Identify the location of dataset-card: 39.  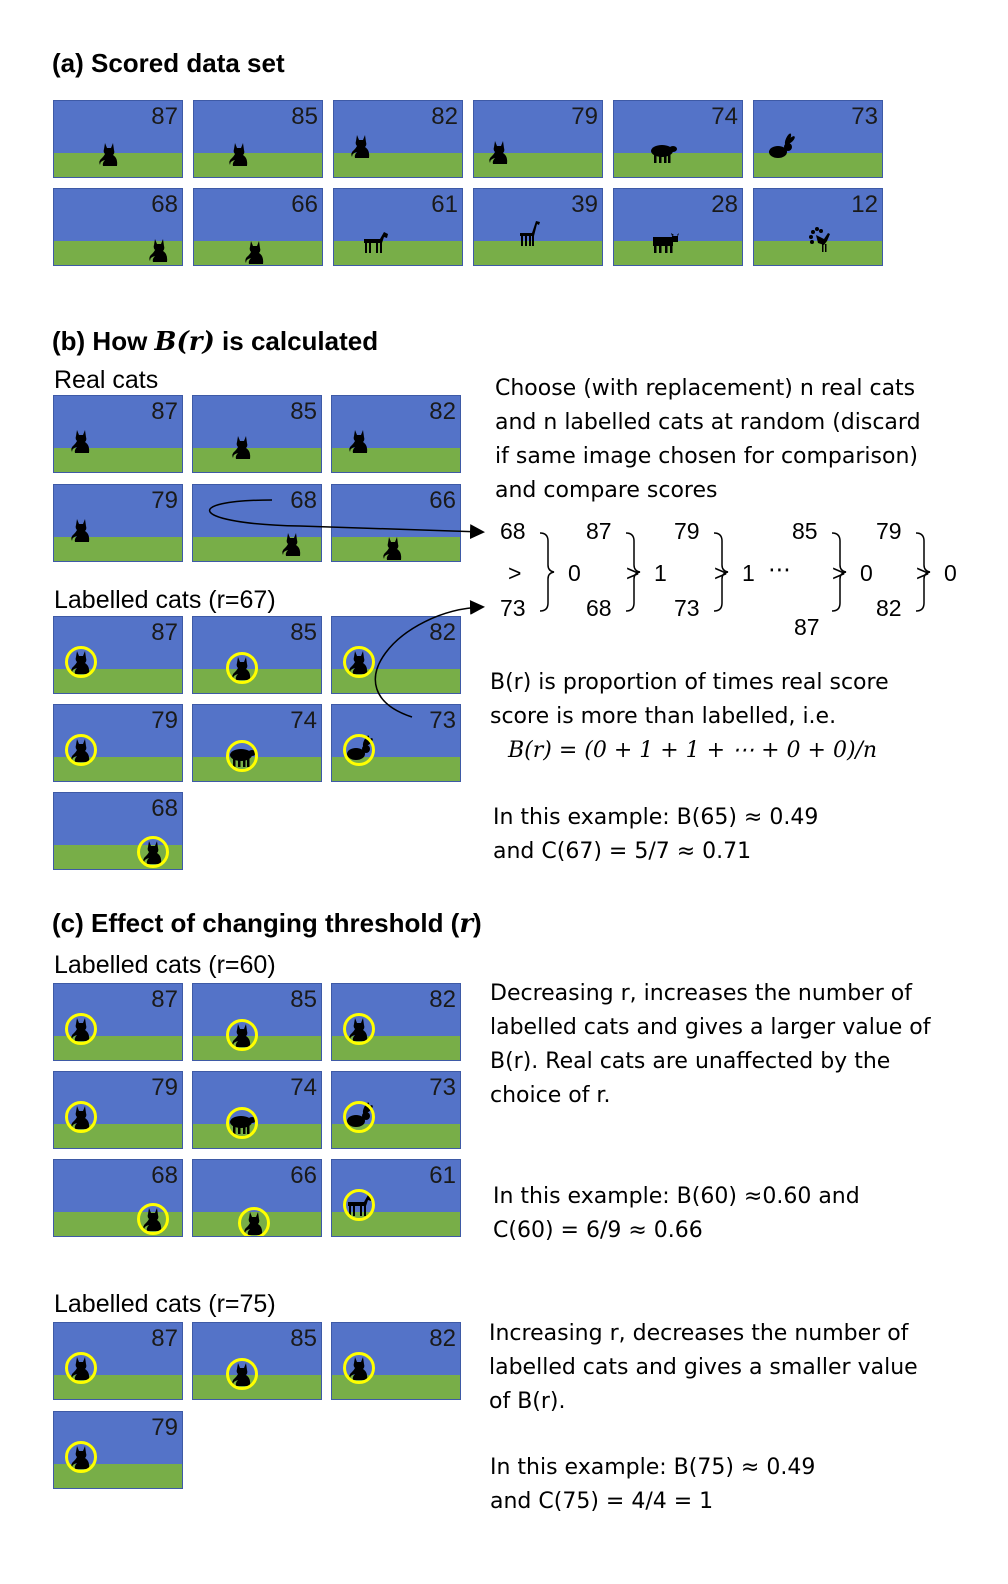
(538, 227).